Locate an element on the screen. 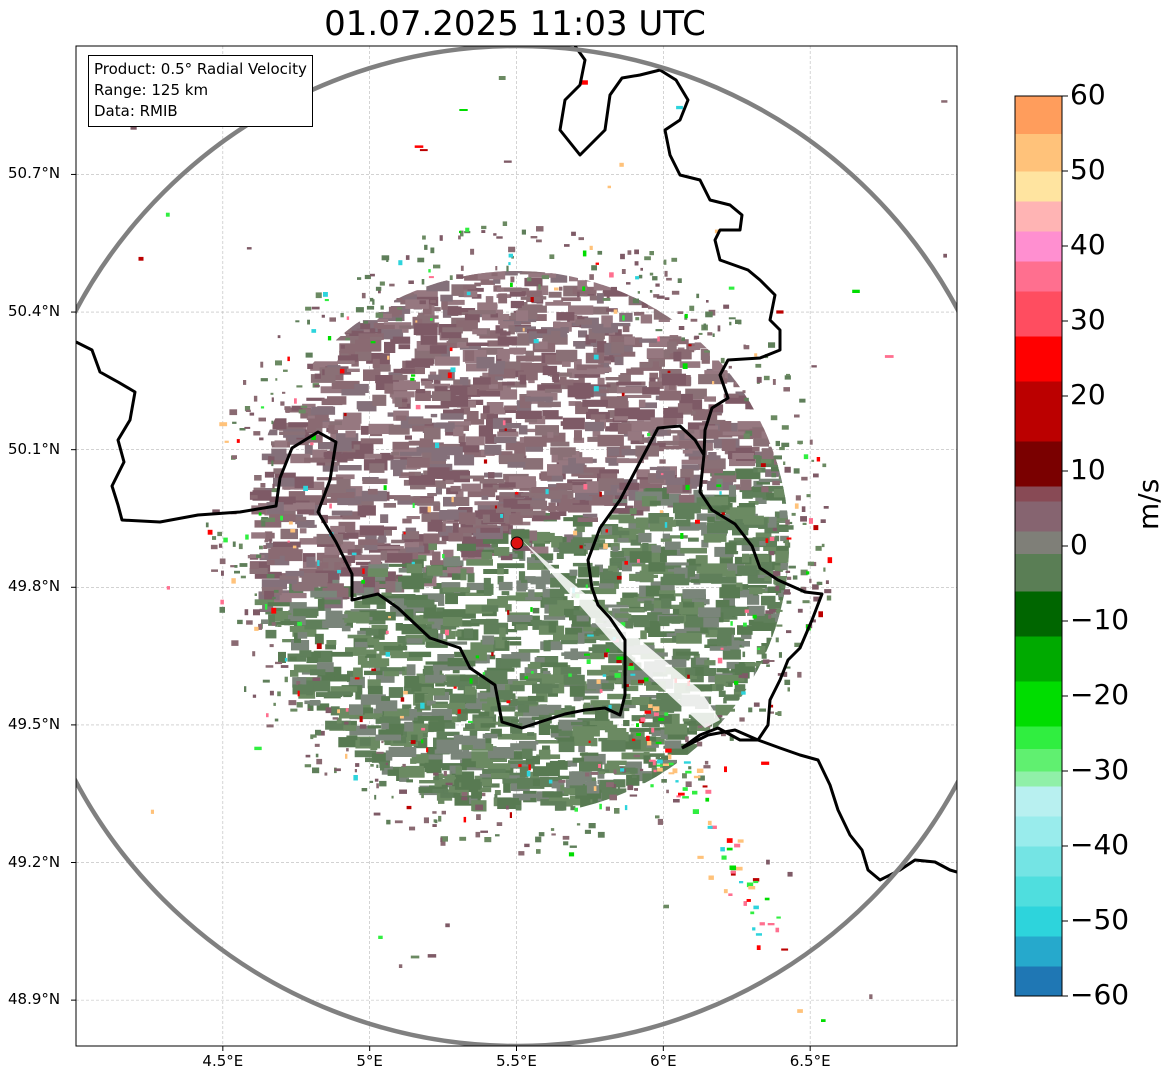 The image size is (1171, 1081). echo-cell-2004 is located at coordinates (437, 407).